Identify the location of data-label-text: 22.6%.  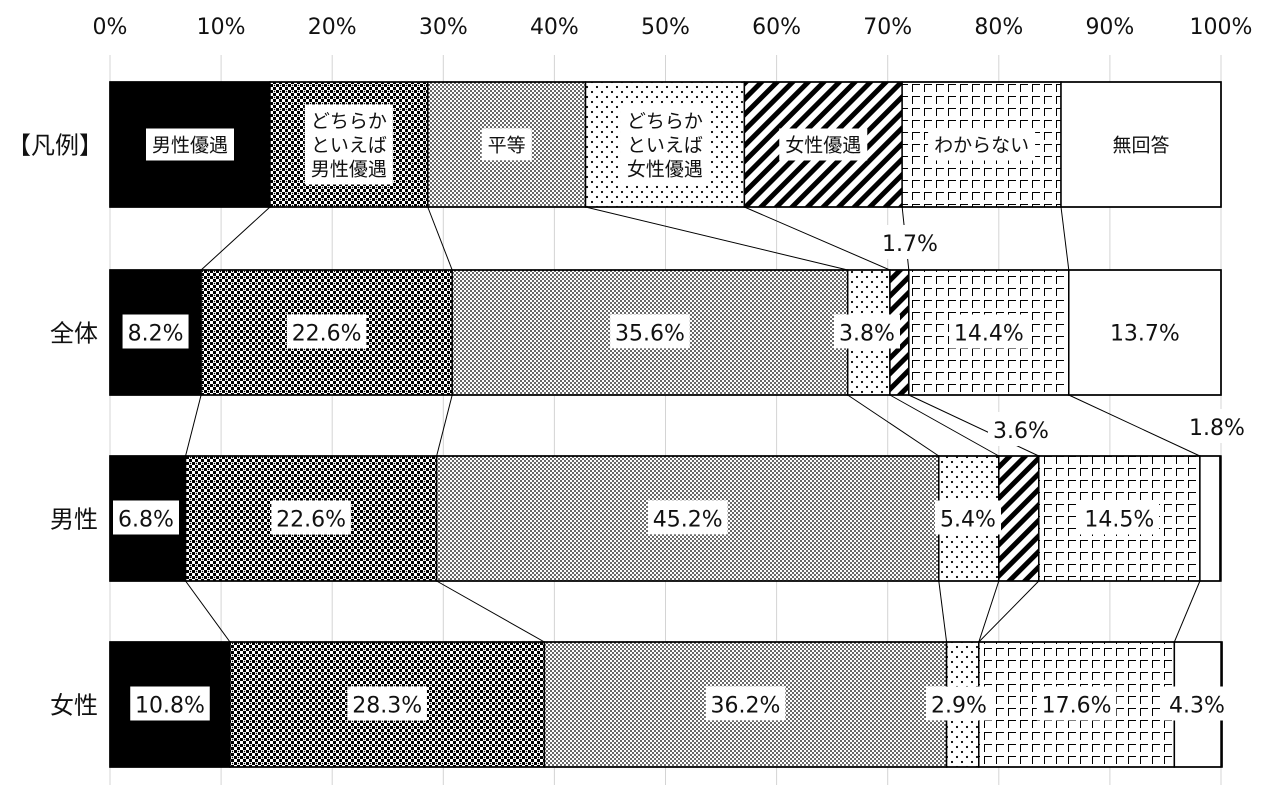
(327, 334).